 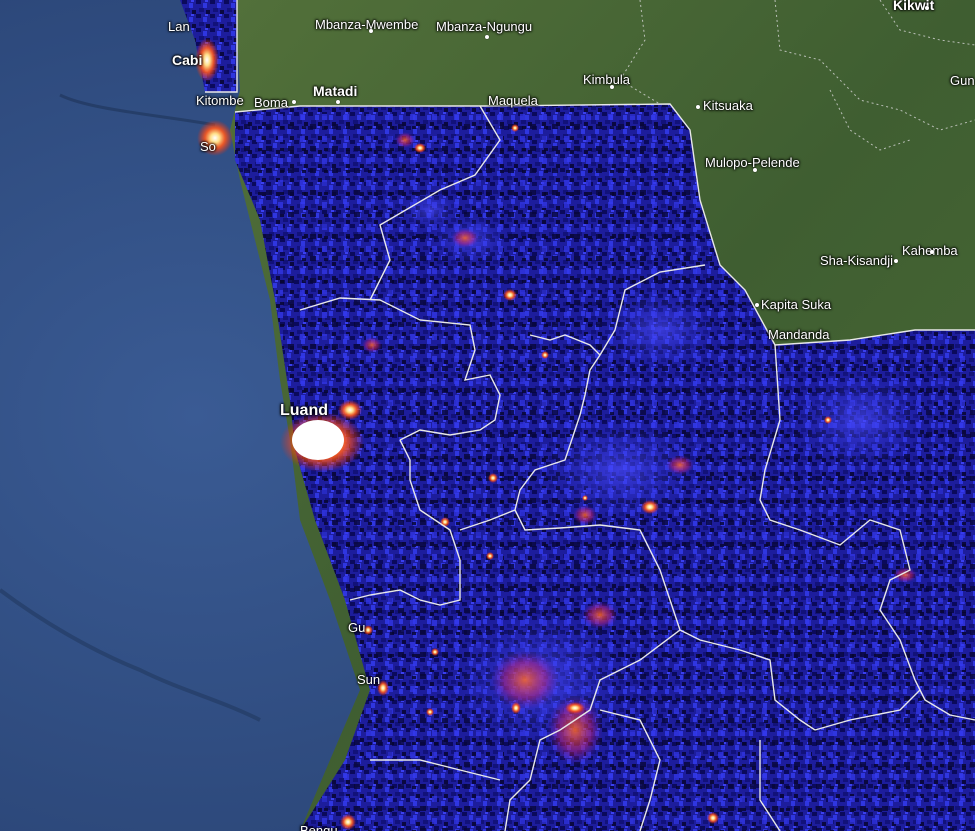 What do you see at coordinates (962, 80) in the screenshot?
I see `place-label: Gun` at bounding box center [962, 80].